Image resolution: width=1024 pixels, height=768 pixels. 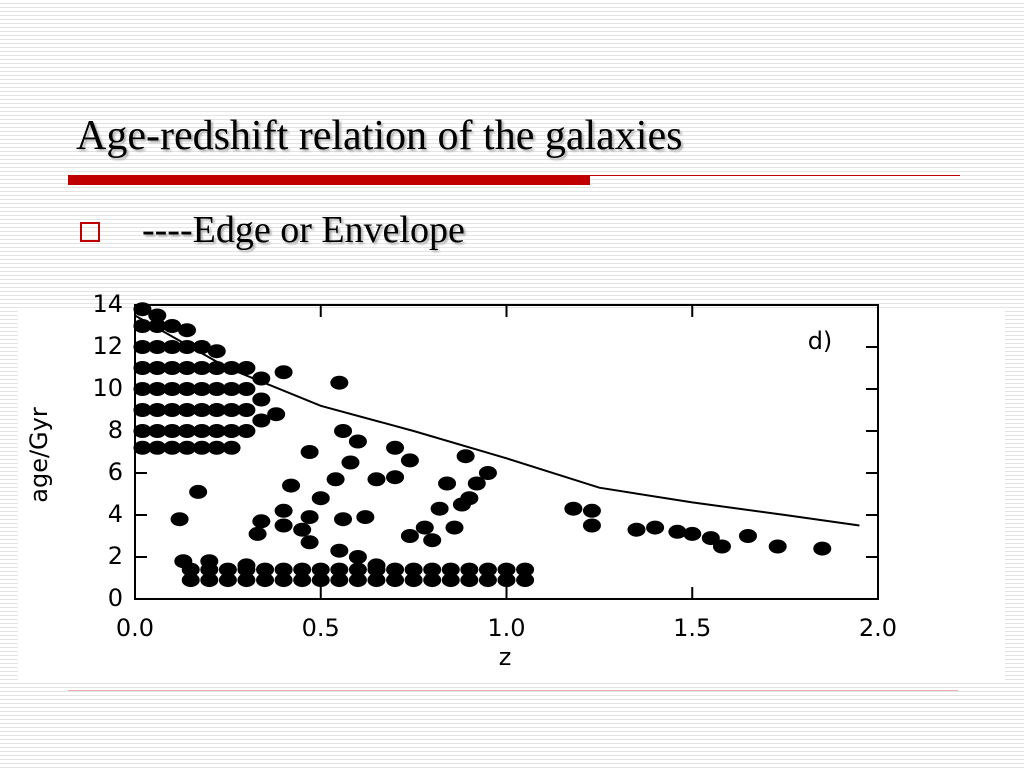 I want to click on x-tick-label: 1.0, so click(x=506, y=628).